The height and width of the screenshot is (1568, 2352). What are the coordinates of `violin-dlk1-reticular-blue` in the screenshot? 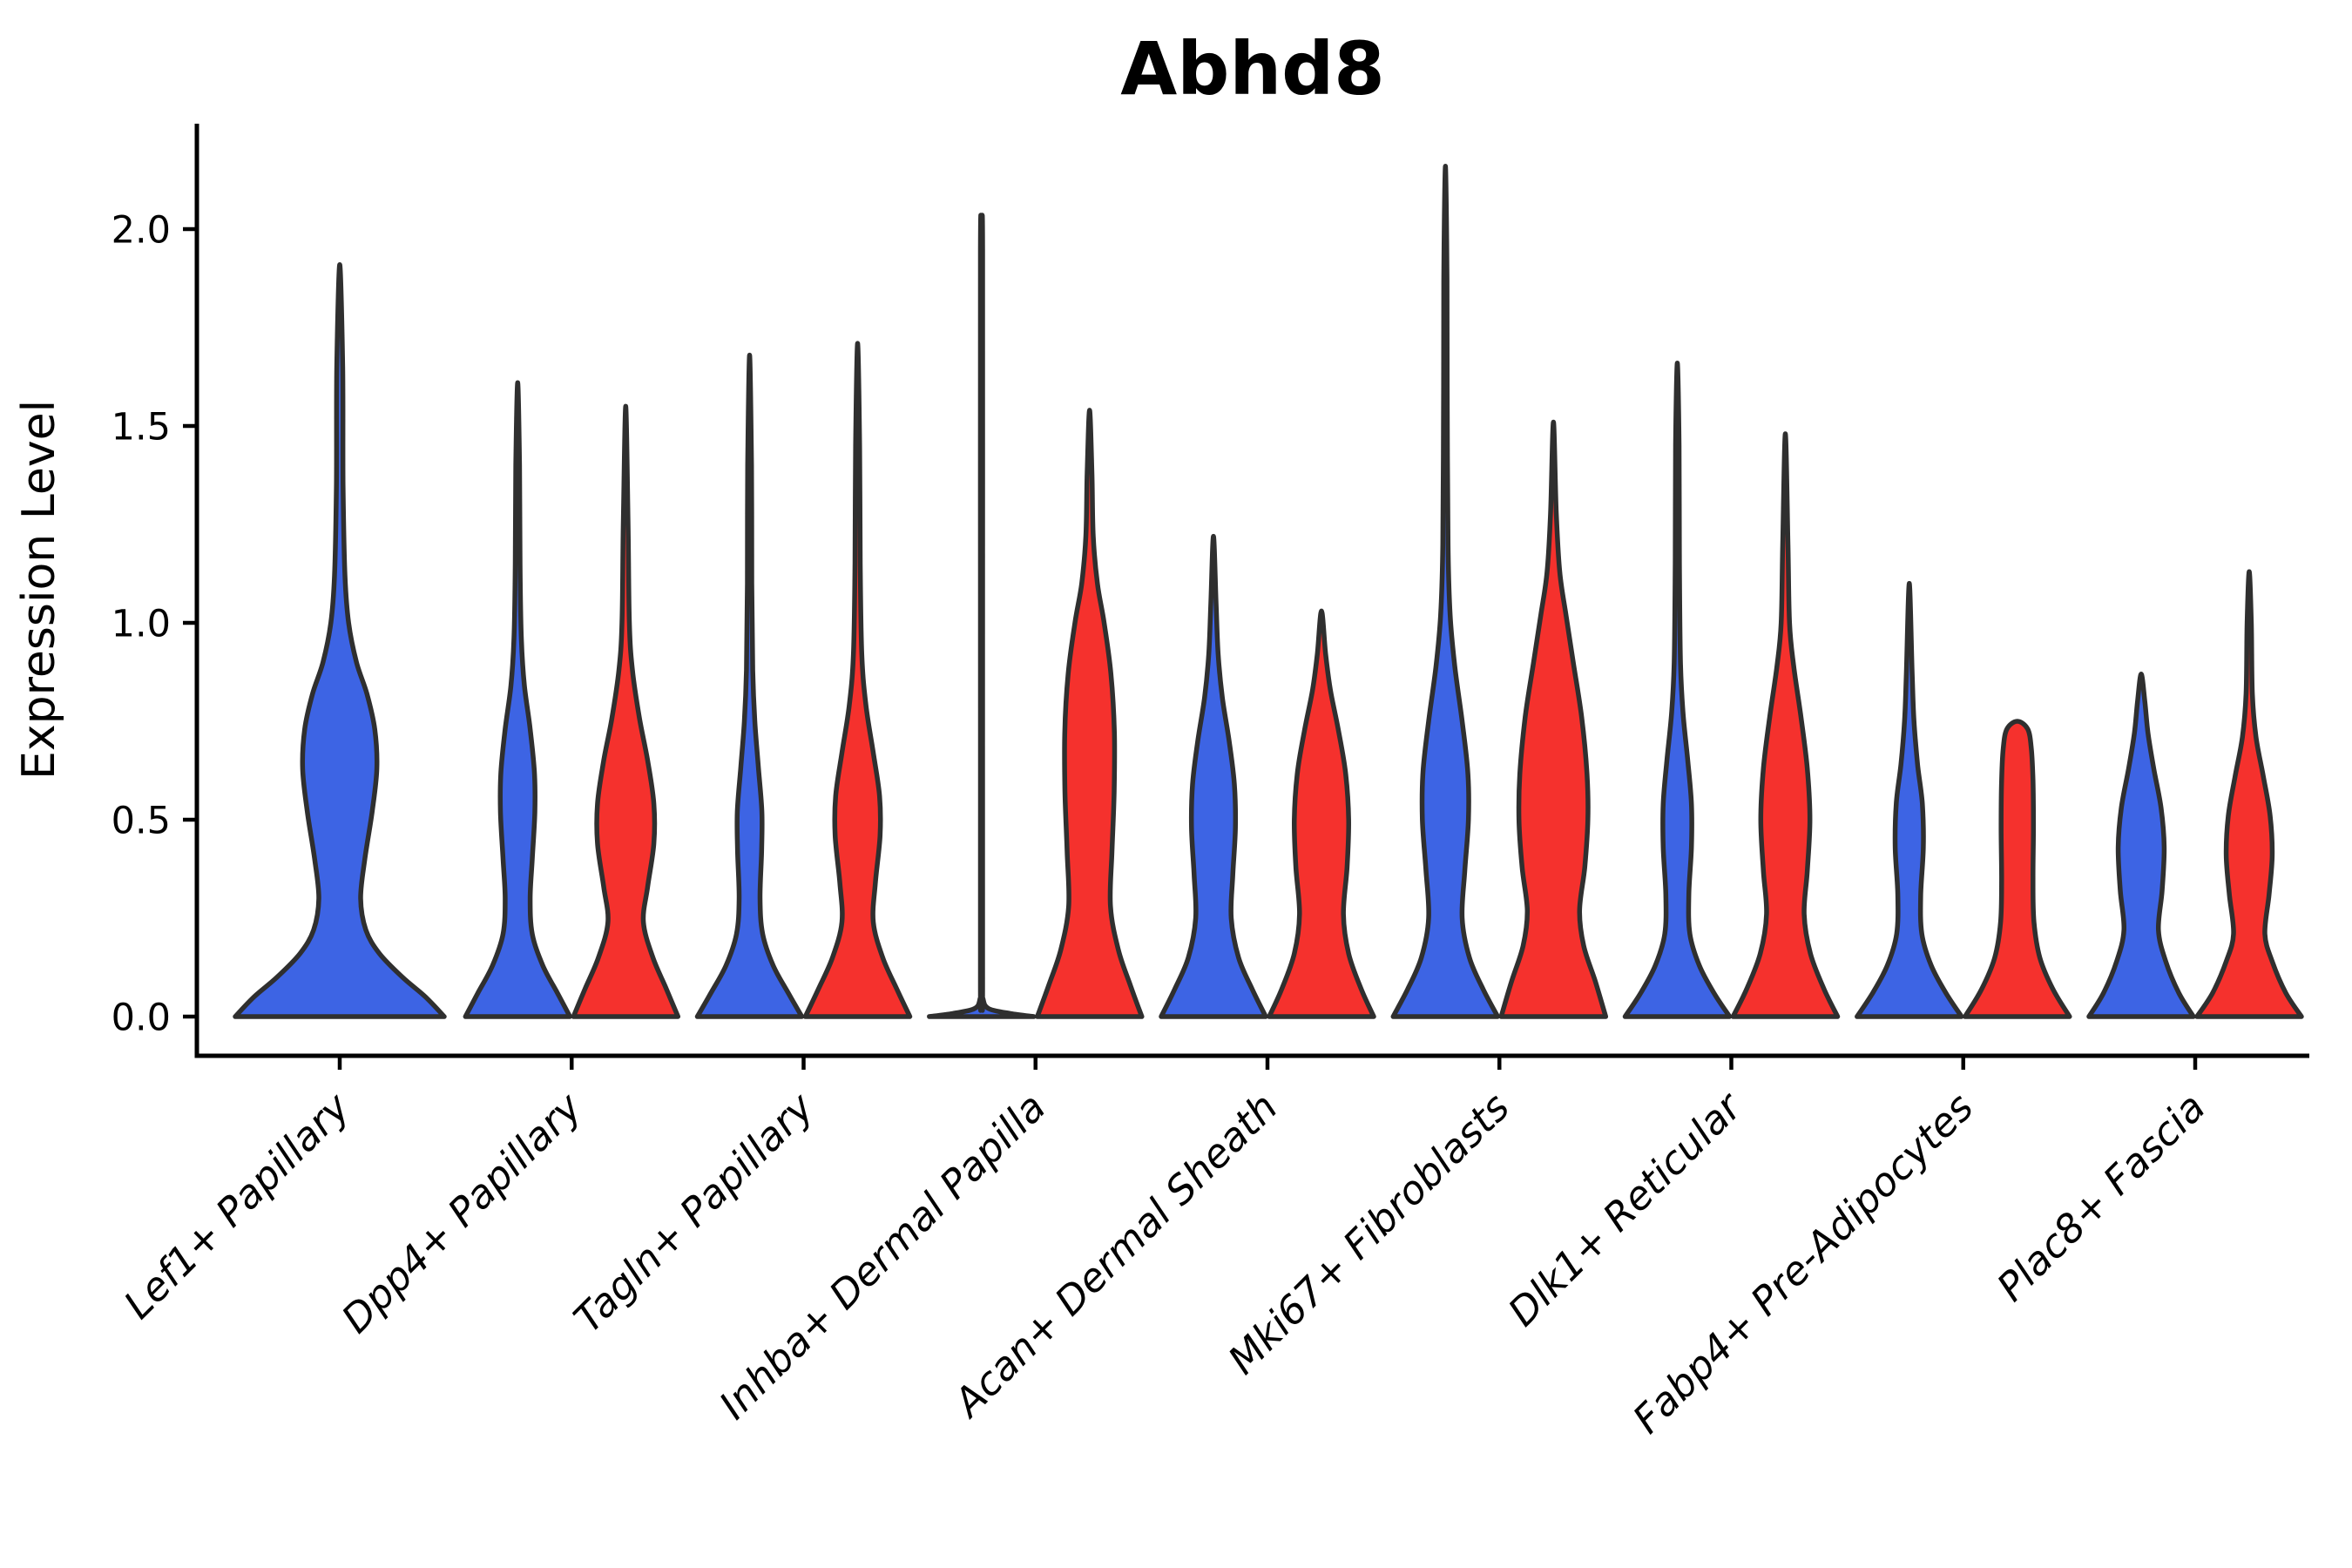 It's located at (1677, 689).